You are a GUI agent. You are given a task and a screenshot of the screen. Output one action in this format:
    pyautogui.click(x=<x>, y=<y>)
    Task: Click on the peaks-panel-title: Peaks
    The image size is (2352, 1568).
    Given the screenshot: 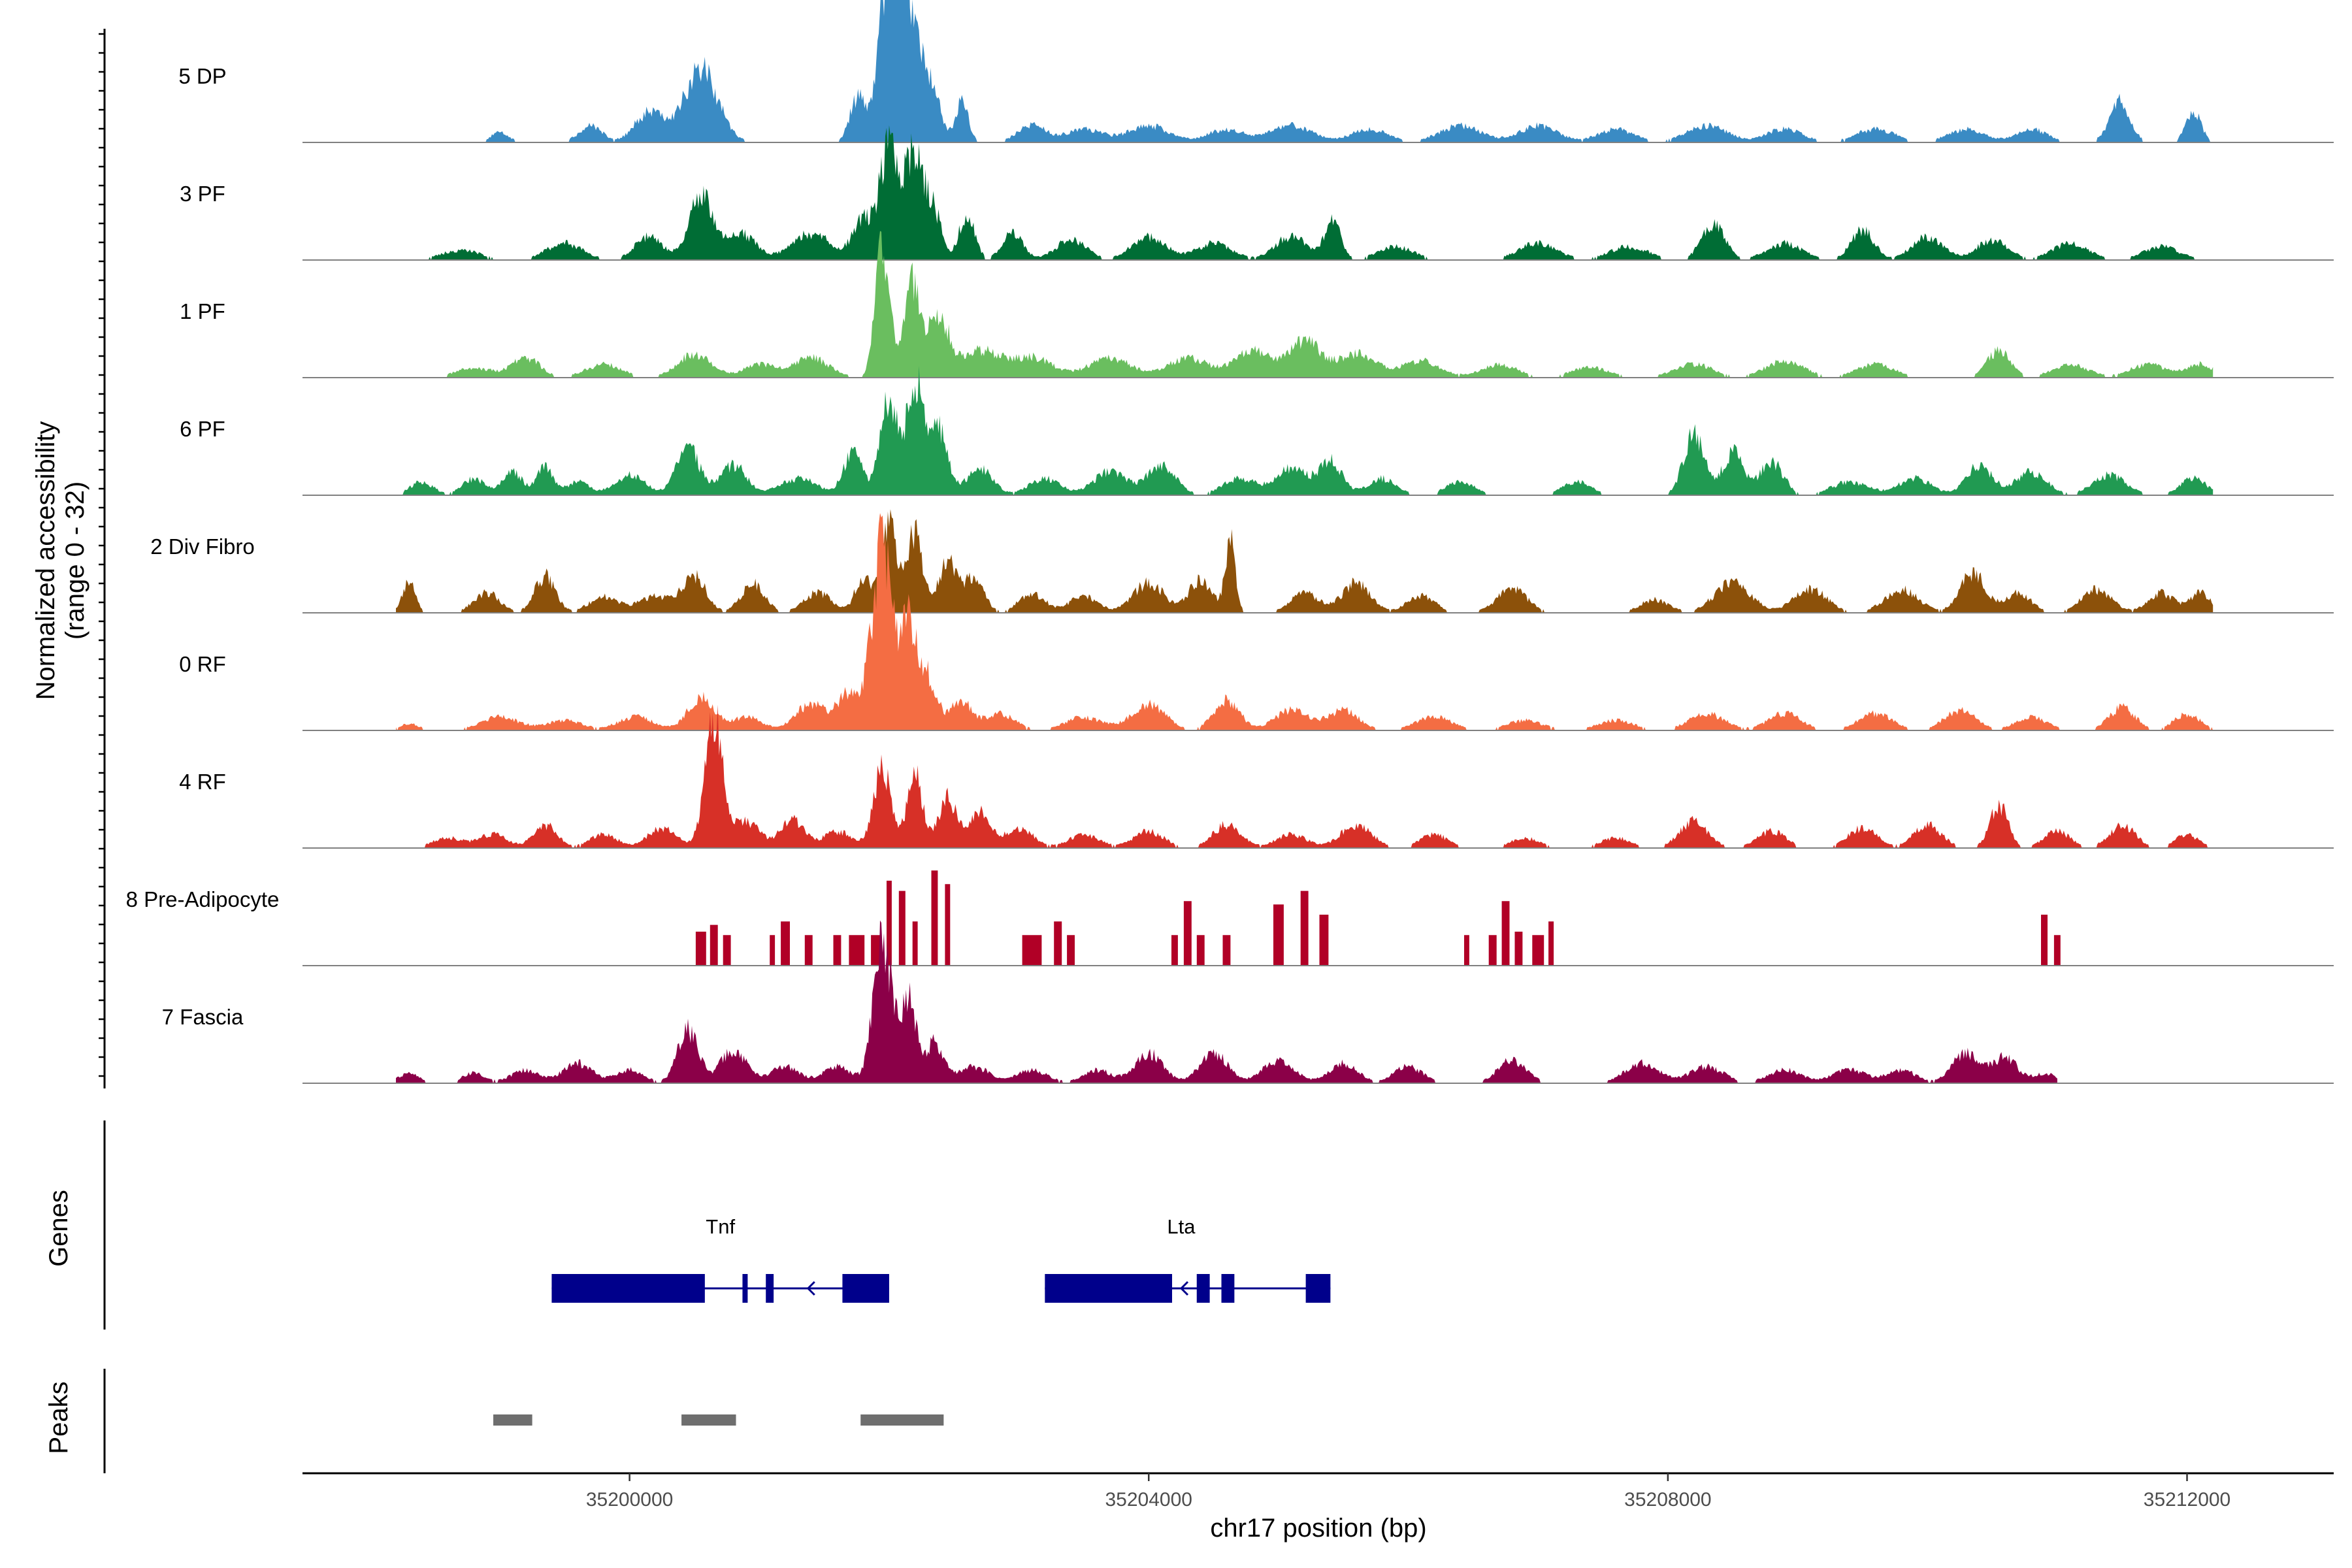 What is the action you would take?
    pyautogui.click(x=58, y=1417)
    